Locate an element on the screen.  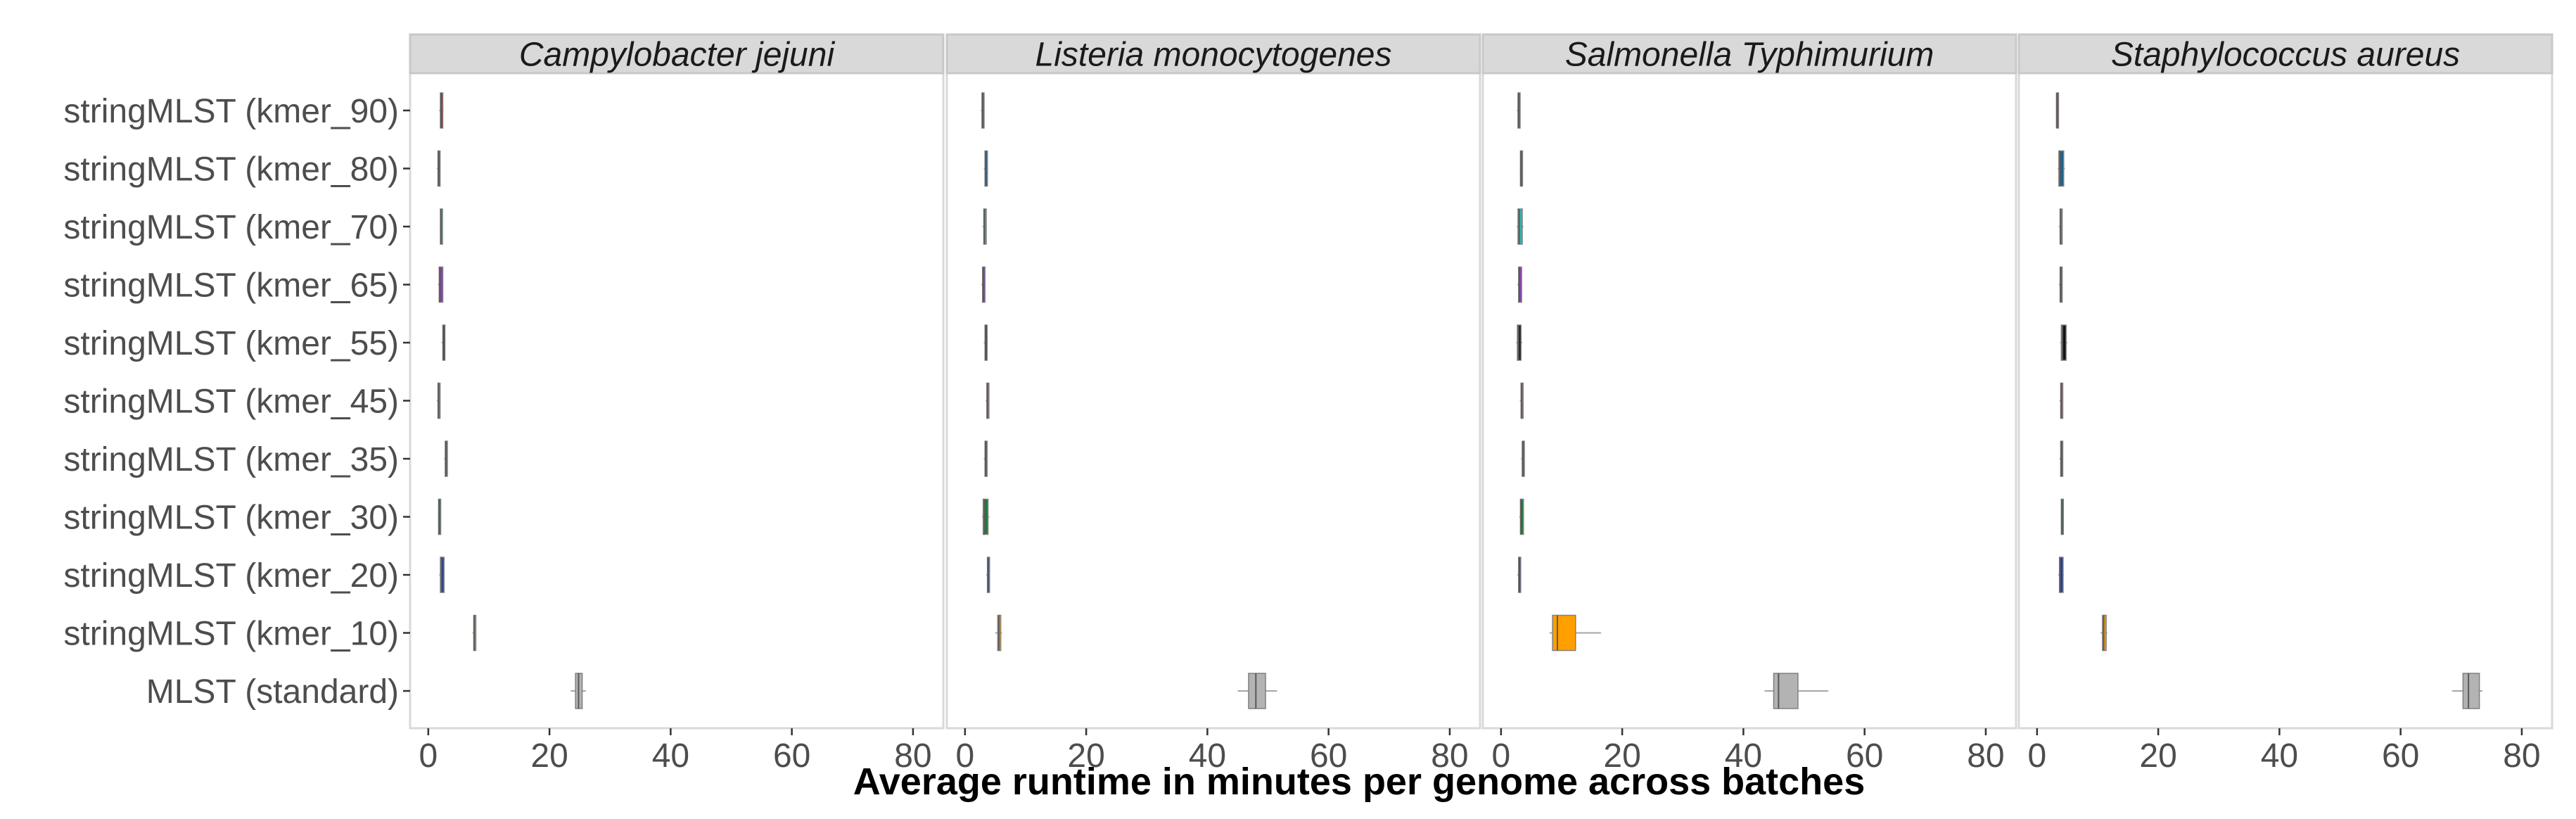
y-tick-label: stringMLST (kmer_65) is located at coordinates (231, 286).